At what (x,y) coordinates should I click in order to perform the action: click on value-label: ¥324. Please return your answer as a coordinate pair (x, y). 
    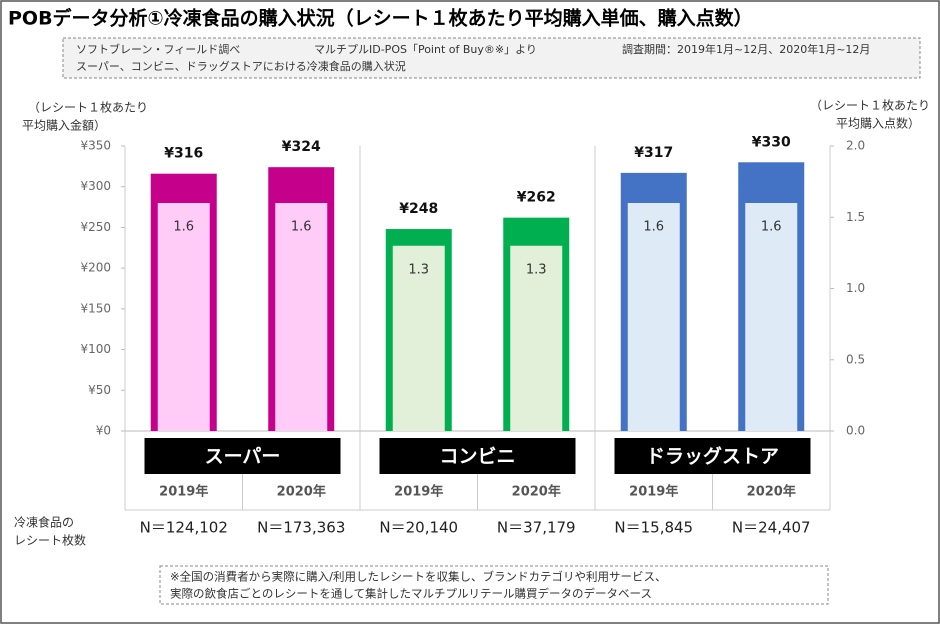
    Looking at the image, I should click on (301, 147).